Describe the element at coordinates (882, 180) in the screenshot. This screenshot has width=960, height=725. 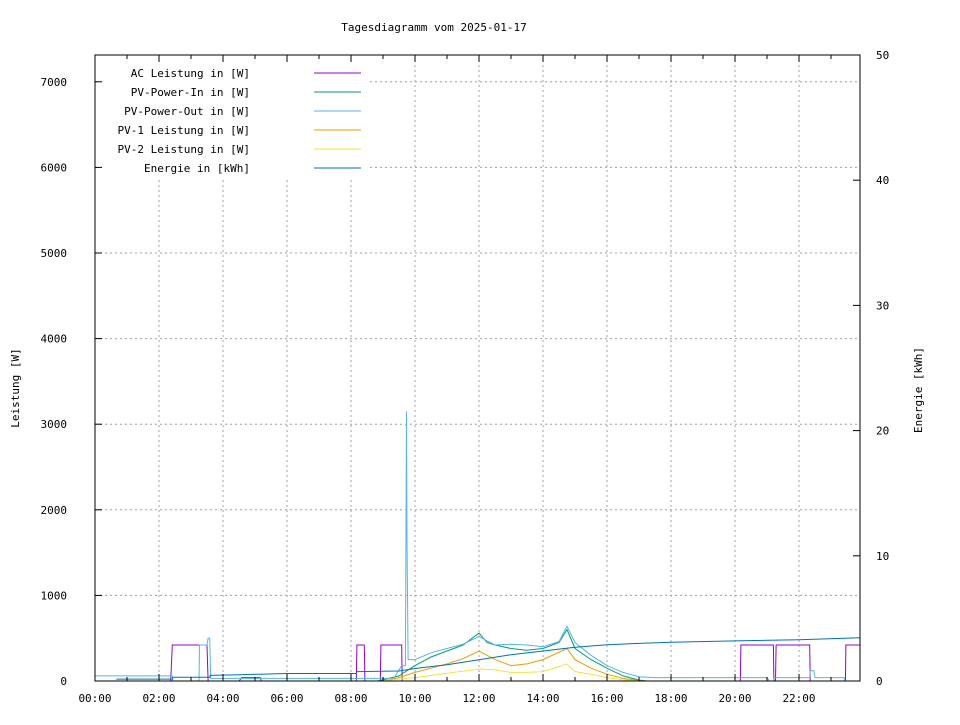
I see `y2-tick-label: 40` at that location.